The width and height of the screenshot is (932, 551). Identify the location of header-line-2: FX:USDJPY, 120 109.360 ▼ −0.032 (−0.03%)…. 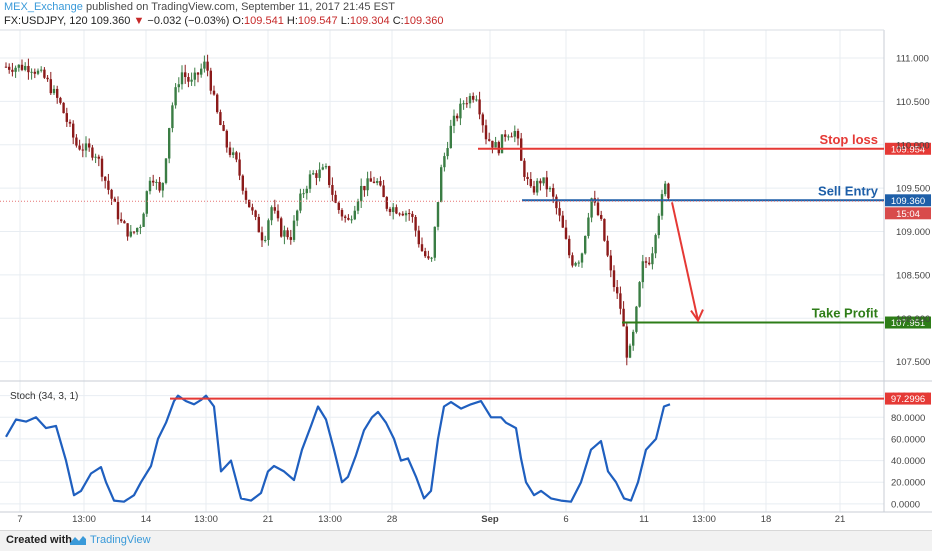
(223, 21).